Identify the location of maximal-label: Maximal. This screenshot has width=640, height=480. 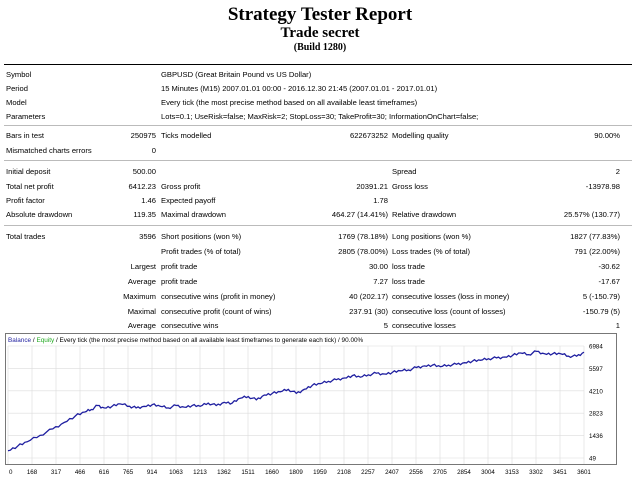
(141, 311).